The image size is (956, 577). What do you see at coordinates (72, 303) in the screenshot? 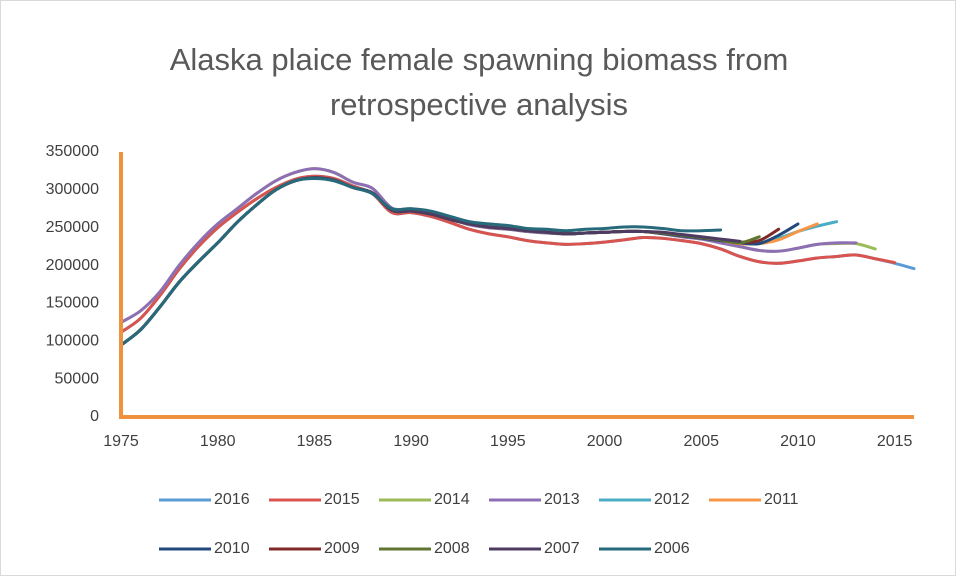
I see `y-tick-label: 150000` at bounding box center [72, 303].